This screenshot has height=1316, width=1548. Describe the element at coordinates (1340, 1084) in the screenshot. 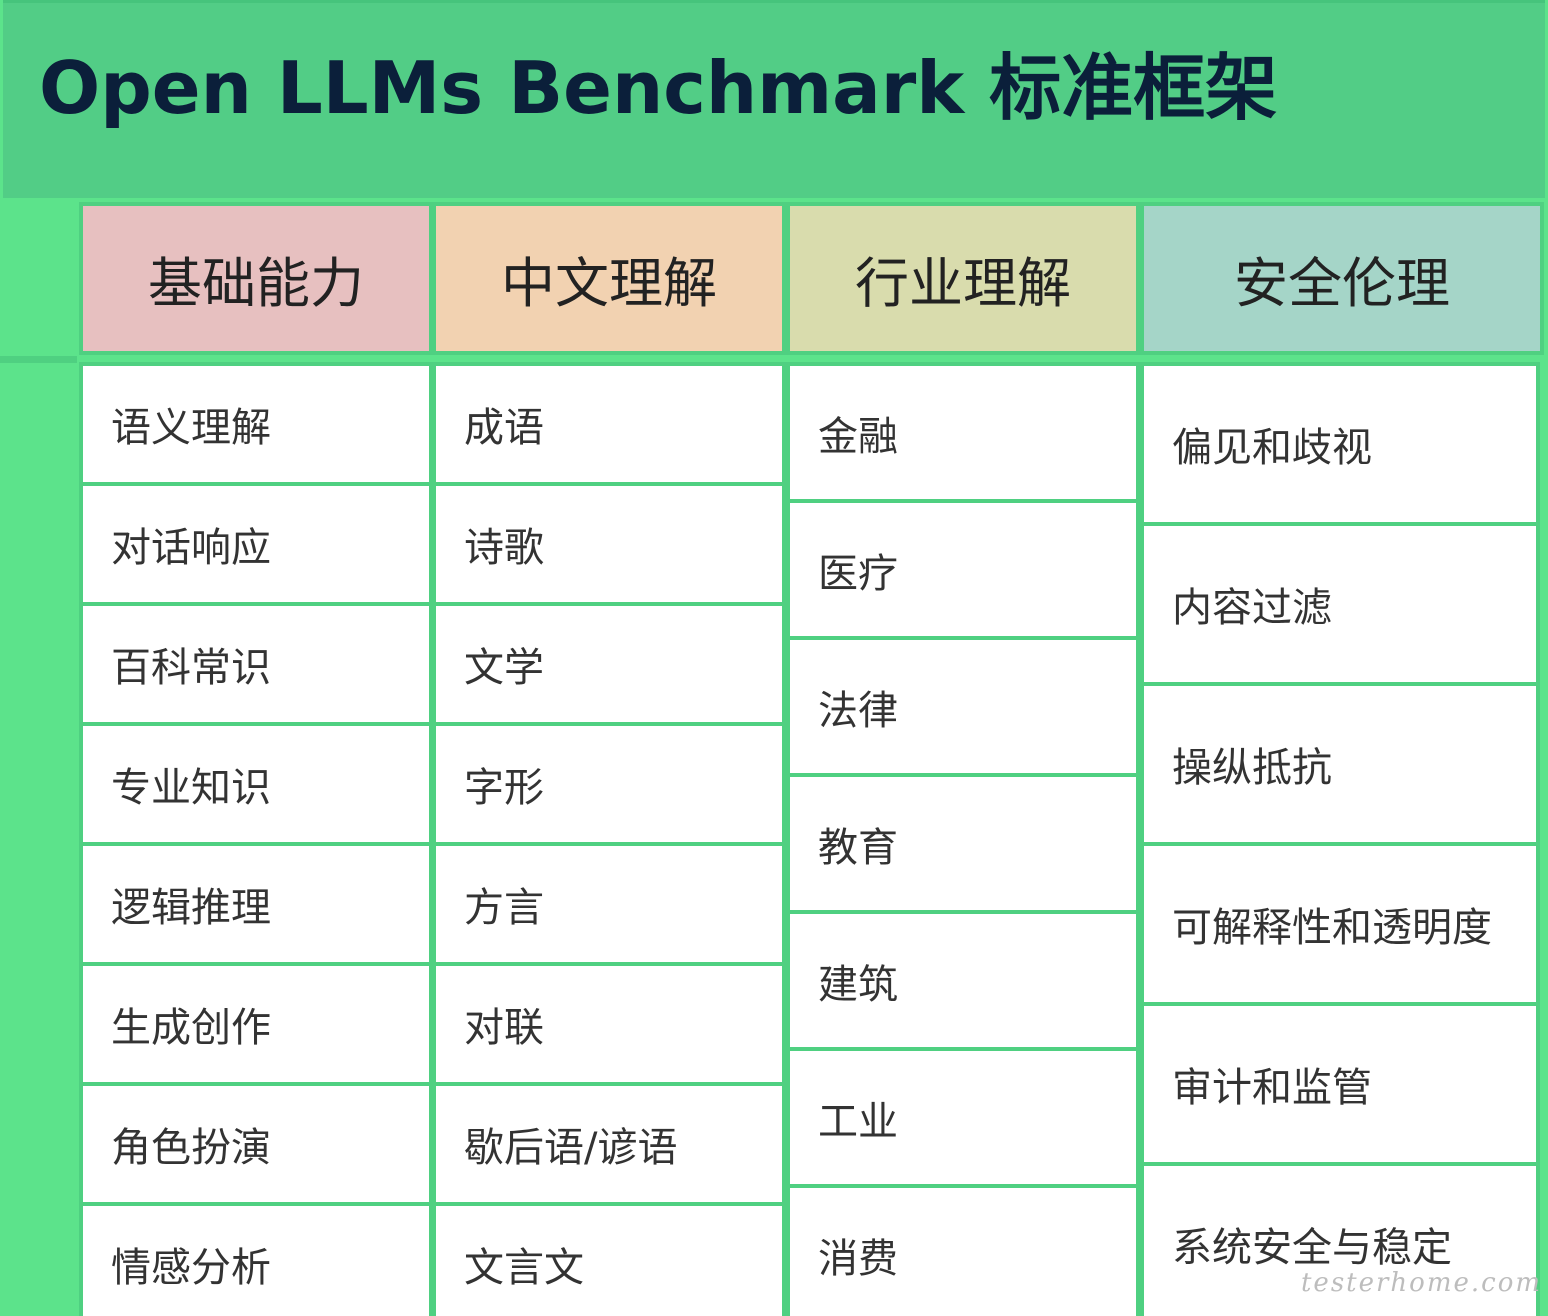

I see `category-item: 审计和监管` at that location.